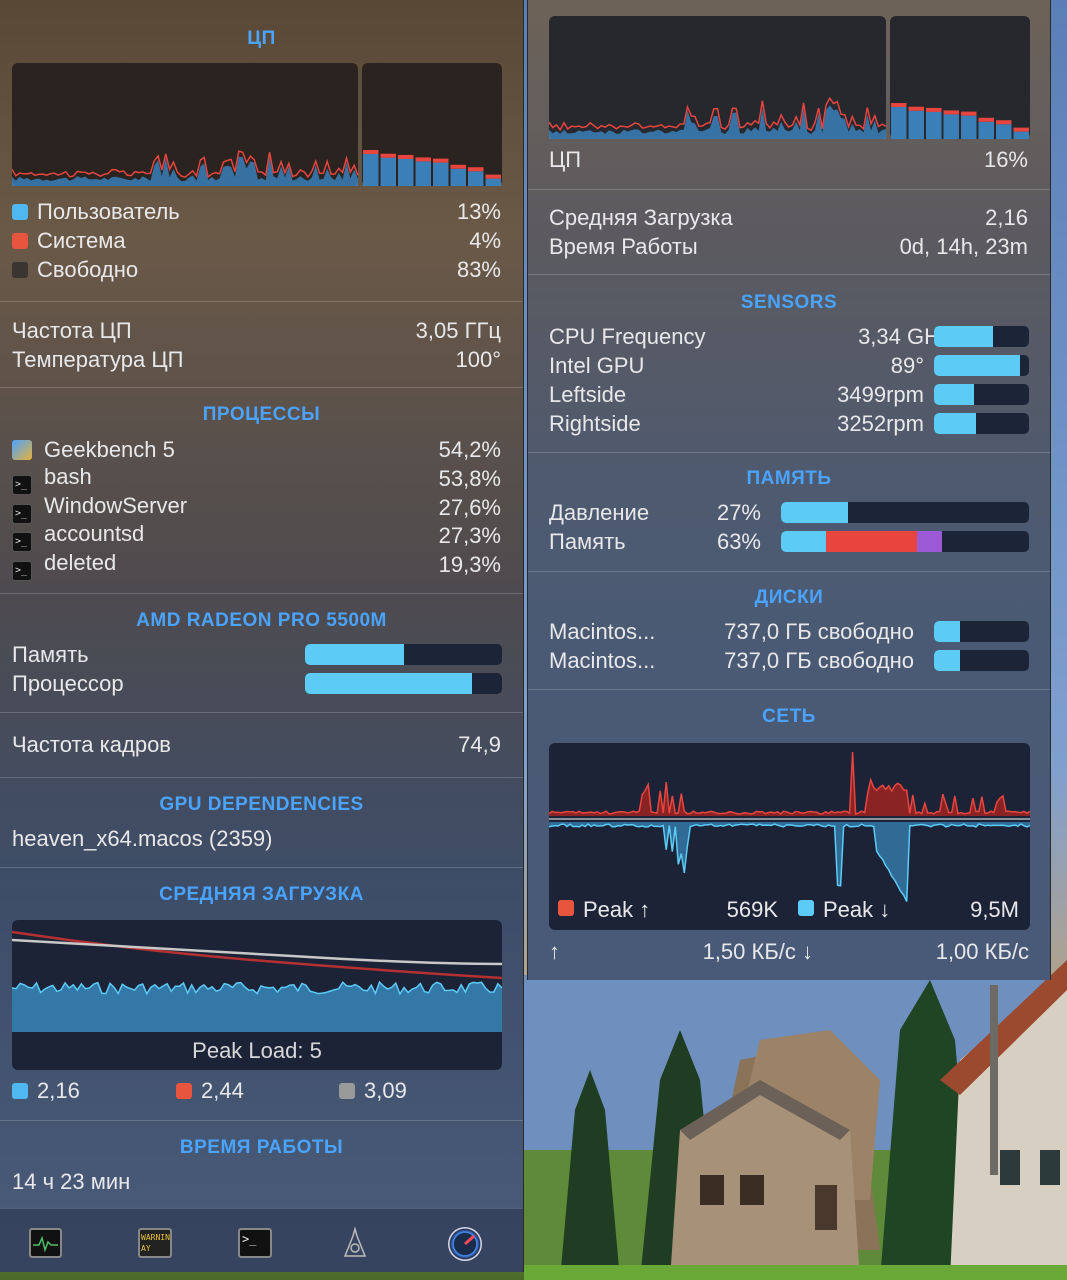 This screenshot has height=1280, width=1067. Describe the element at coordinates (261, 414) in the screenshot. I see `processes-section-title: ПРОЦЕССЫ` at that location.